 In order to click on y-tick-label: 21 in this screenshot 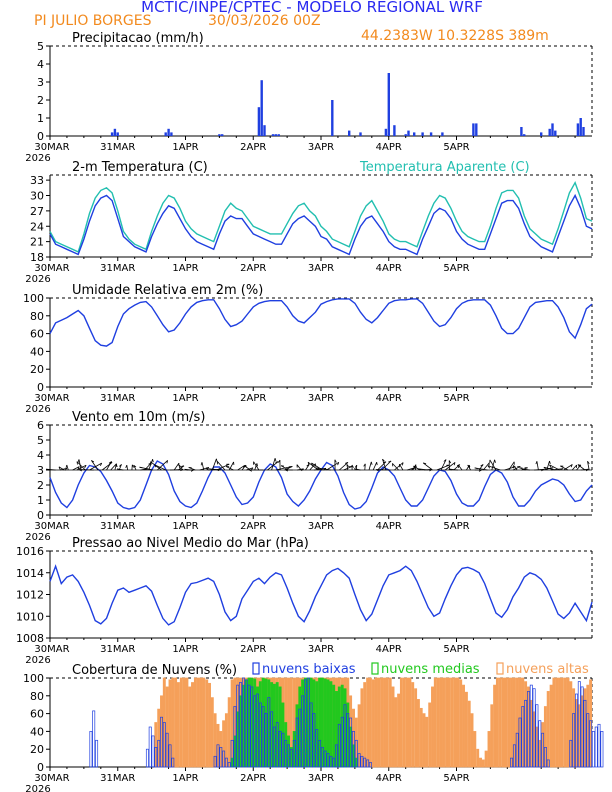, I will do `click(37, 242)`.